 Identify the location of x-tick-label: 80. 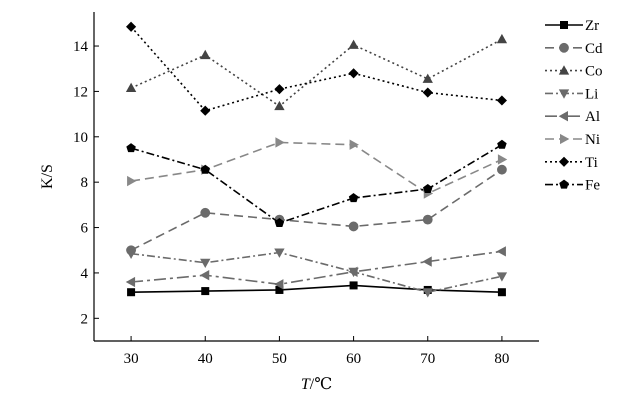
(501, 359).